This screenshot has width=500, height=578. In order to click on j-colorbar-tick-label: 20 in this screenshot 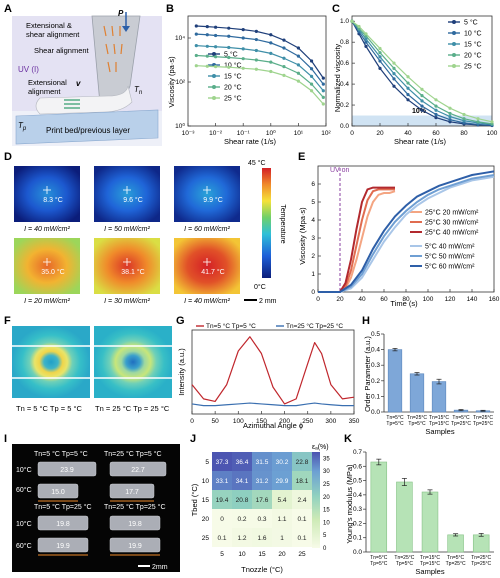, I will do `click(326, 498)`.